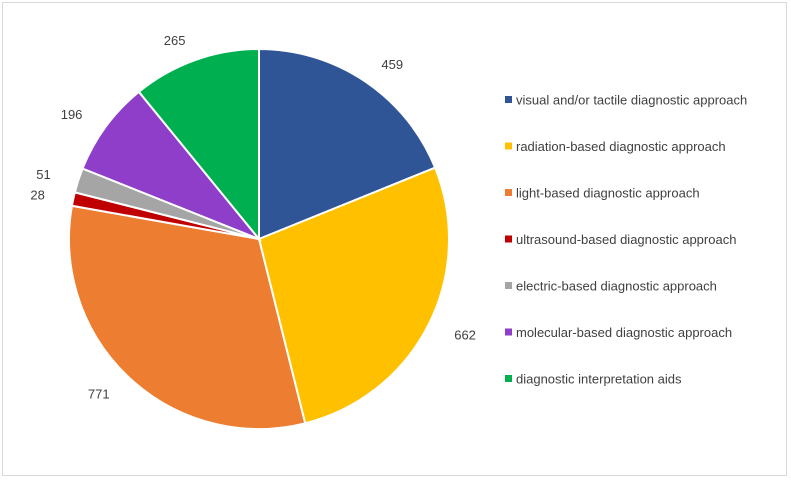 The image size is (791, 480). Describe the element at coordinates (599, 379) in the screenshot. I see `legend-label: diagnostic interpretation aids` at that location.